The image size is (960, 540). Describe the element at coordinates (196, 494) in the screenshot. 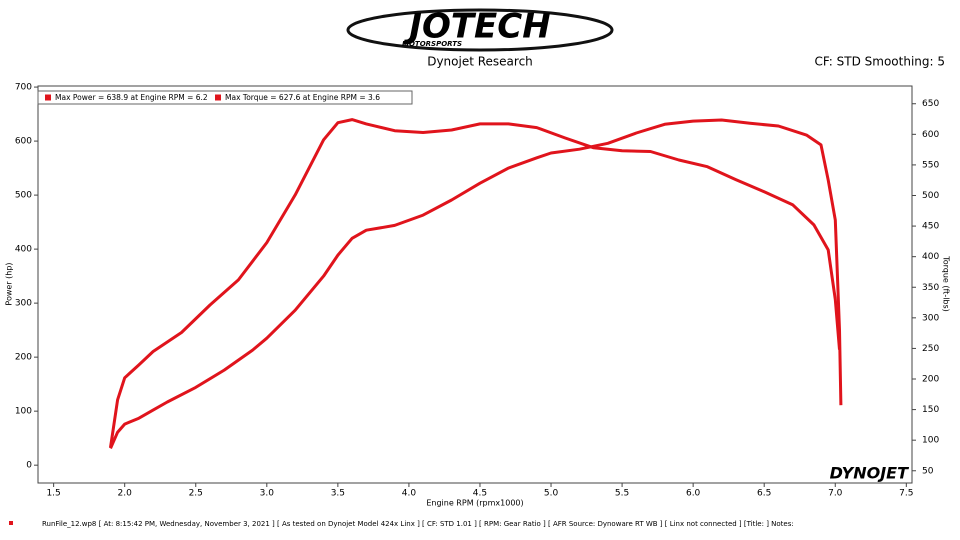

I see `x-tick-label: 2.5` at that location.